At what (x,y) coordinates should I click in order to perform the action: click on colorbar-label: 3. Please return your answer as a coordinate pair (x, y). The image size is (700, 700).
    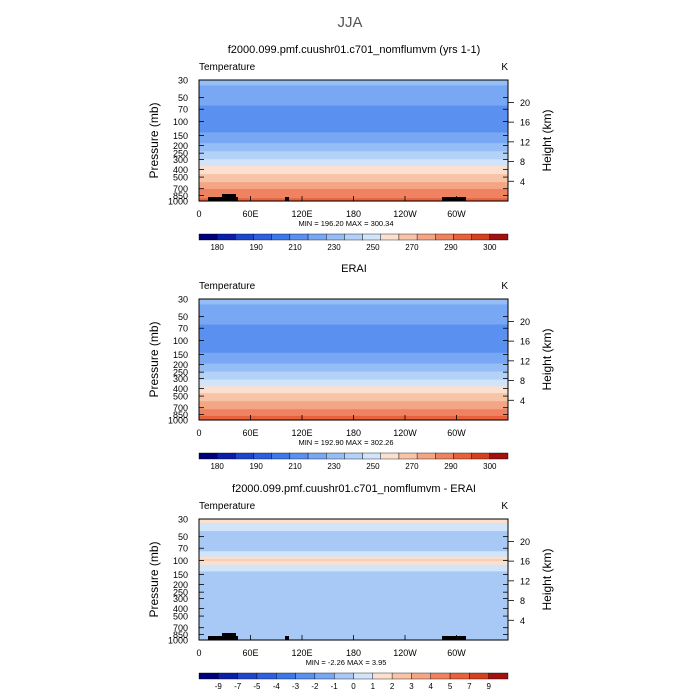
    Looking at the image, I should click on (411, 686).